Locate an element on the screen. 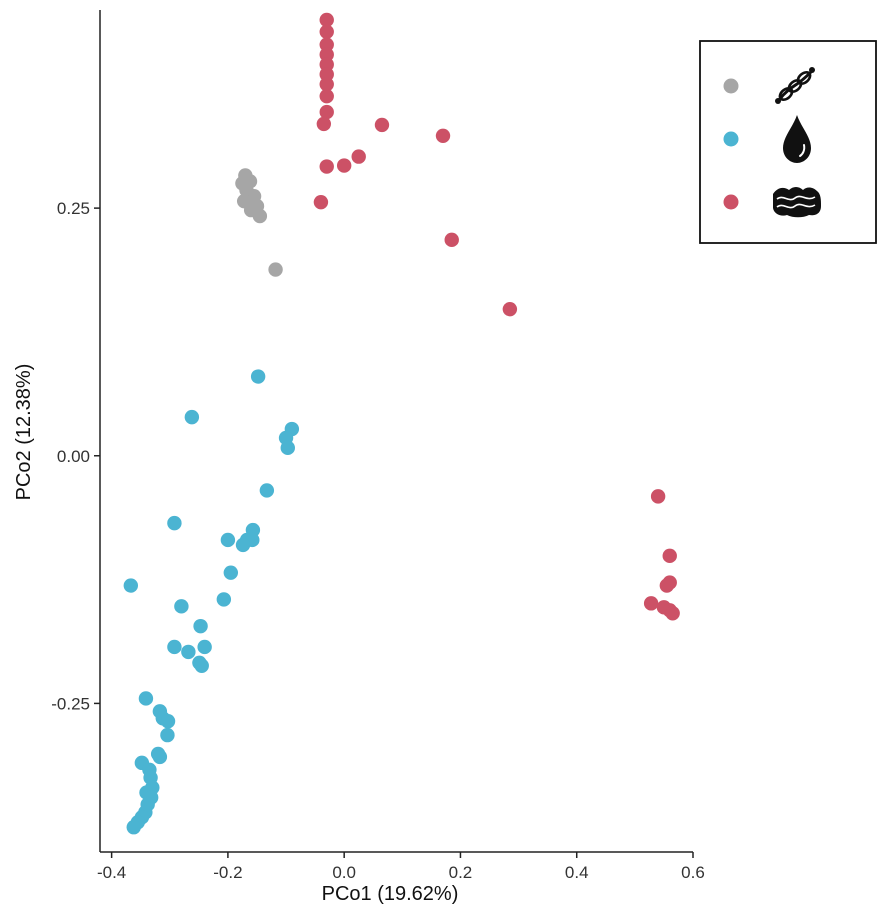 The image size is (886, 919). x-tick-label: 0.6 is located at coordinates (693, 872).